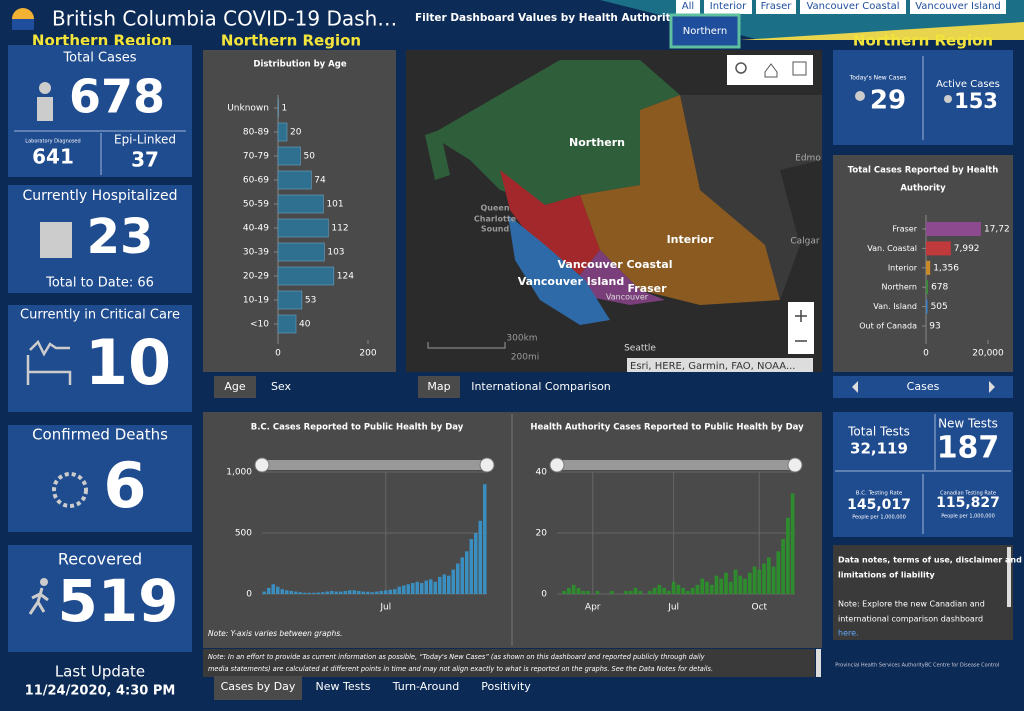 The height and width of the screenshot is (711, 1024). What do you see at coordinates (799, 68) in the screenshot?
I see `qr-icon` at bounding box center [799, 68].